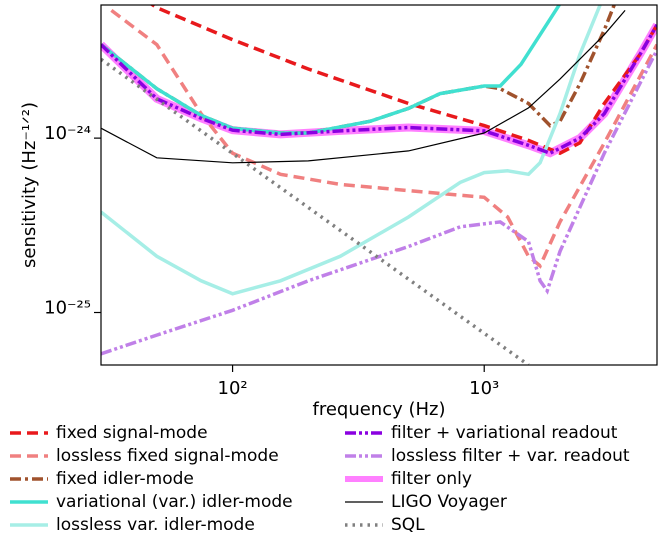 This screenshot has height=540, width=663. Describe the element at coordinates (484, 388) in the screenshot. I see `x-tick-label: 10³` at that location.